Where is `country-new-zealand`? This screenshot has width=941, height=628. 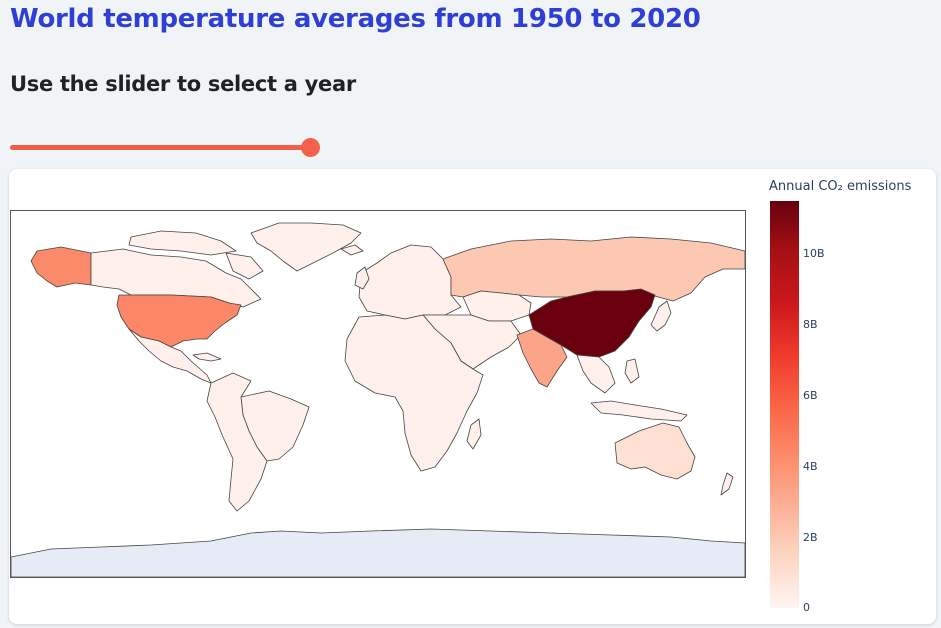 country-new-zealand is located at coordinates (727, 484).